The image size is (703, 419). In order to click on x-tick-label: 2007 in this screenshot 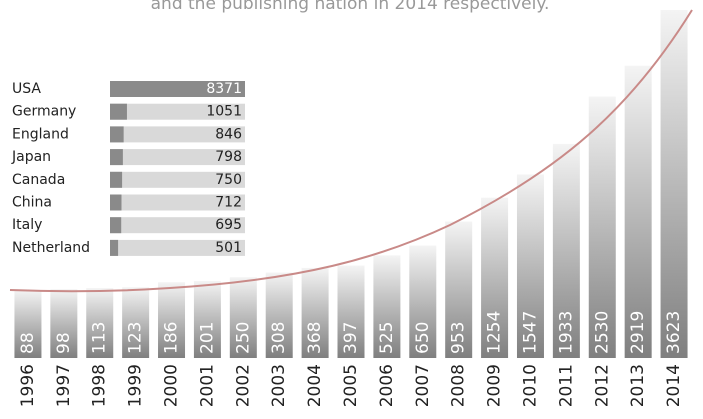, I will do `click(423, 385)`.